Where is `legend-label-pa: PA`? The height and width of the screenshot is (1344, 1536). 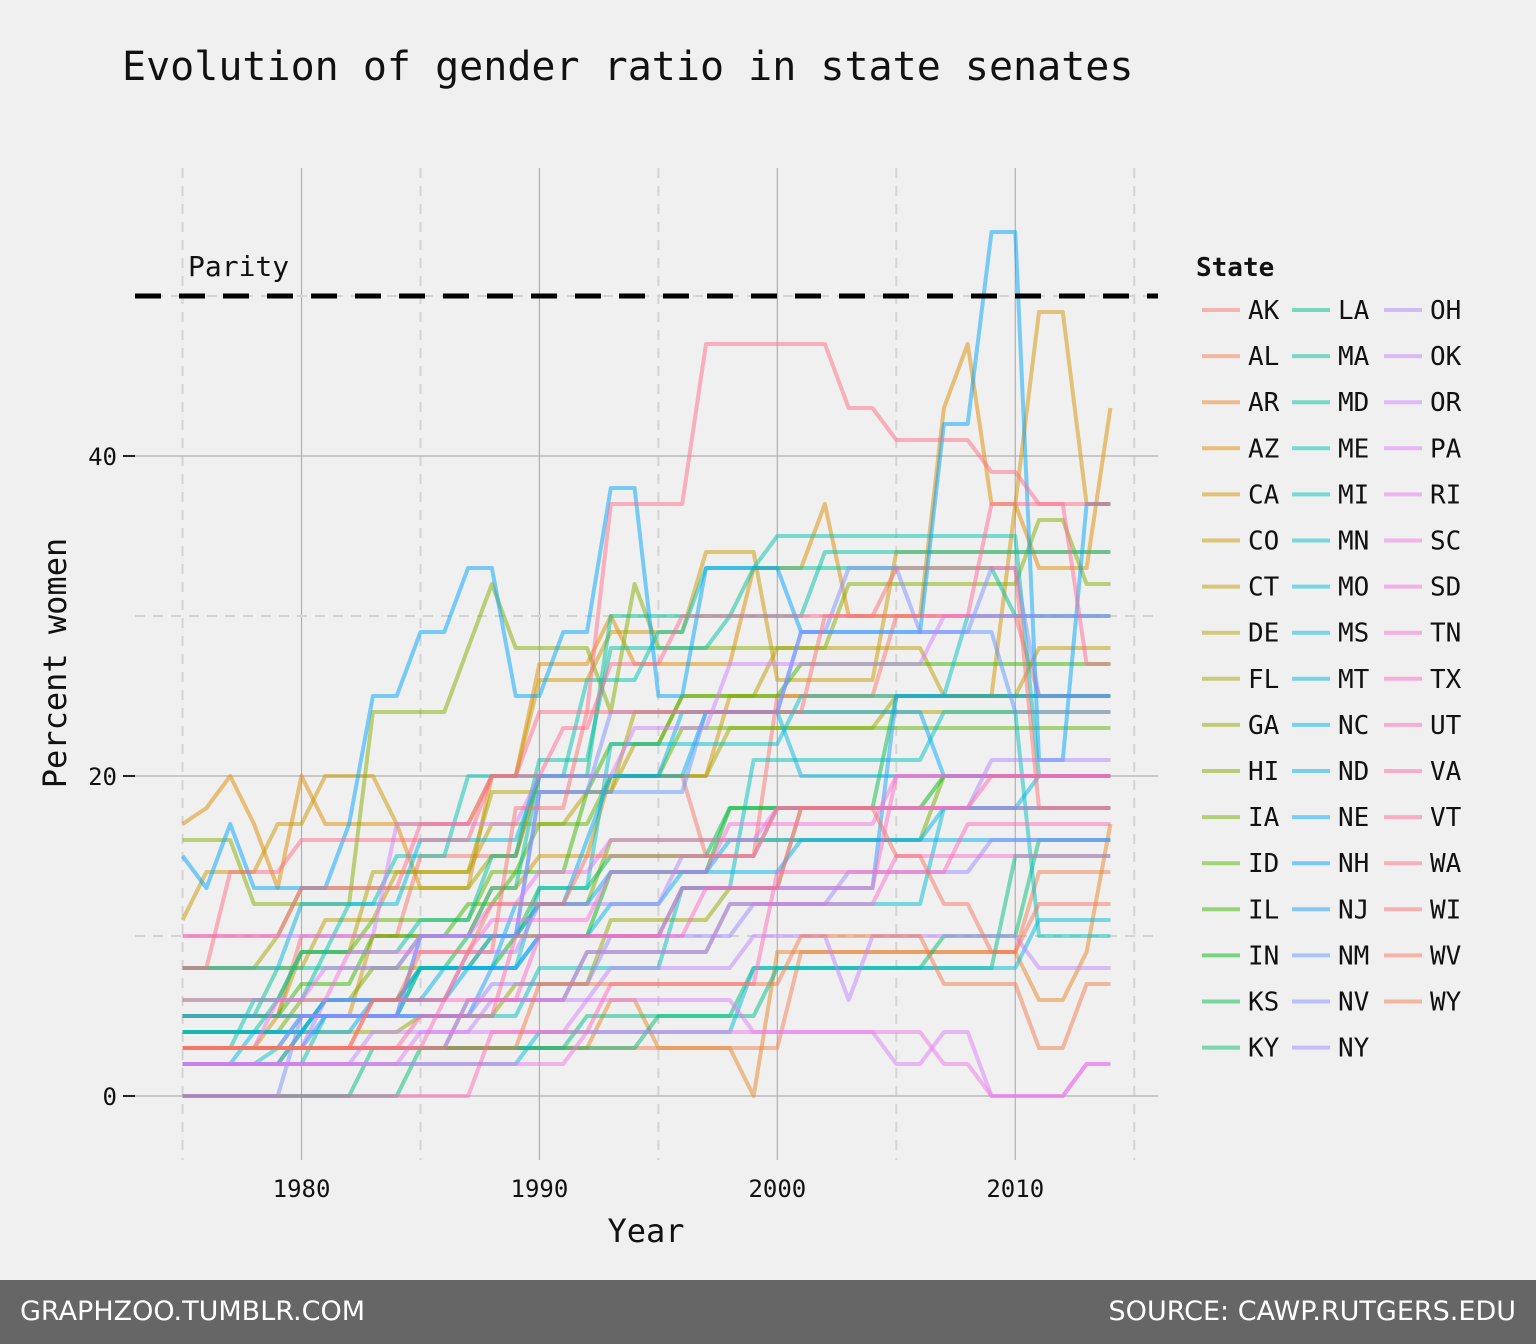 legend-label-pa: PA is located at coordinates (1446, 449).